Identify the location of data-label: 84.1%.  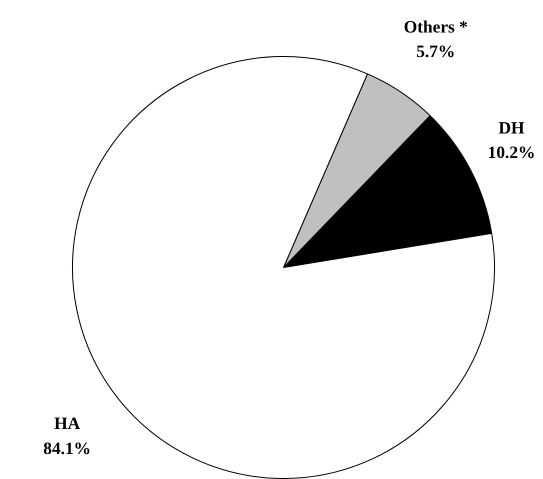
(67, 448).